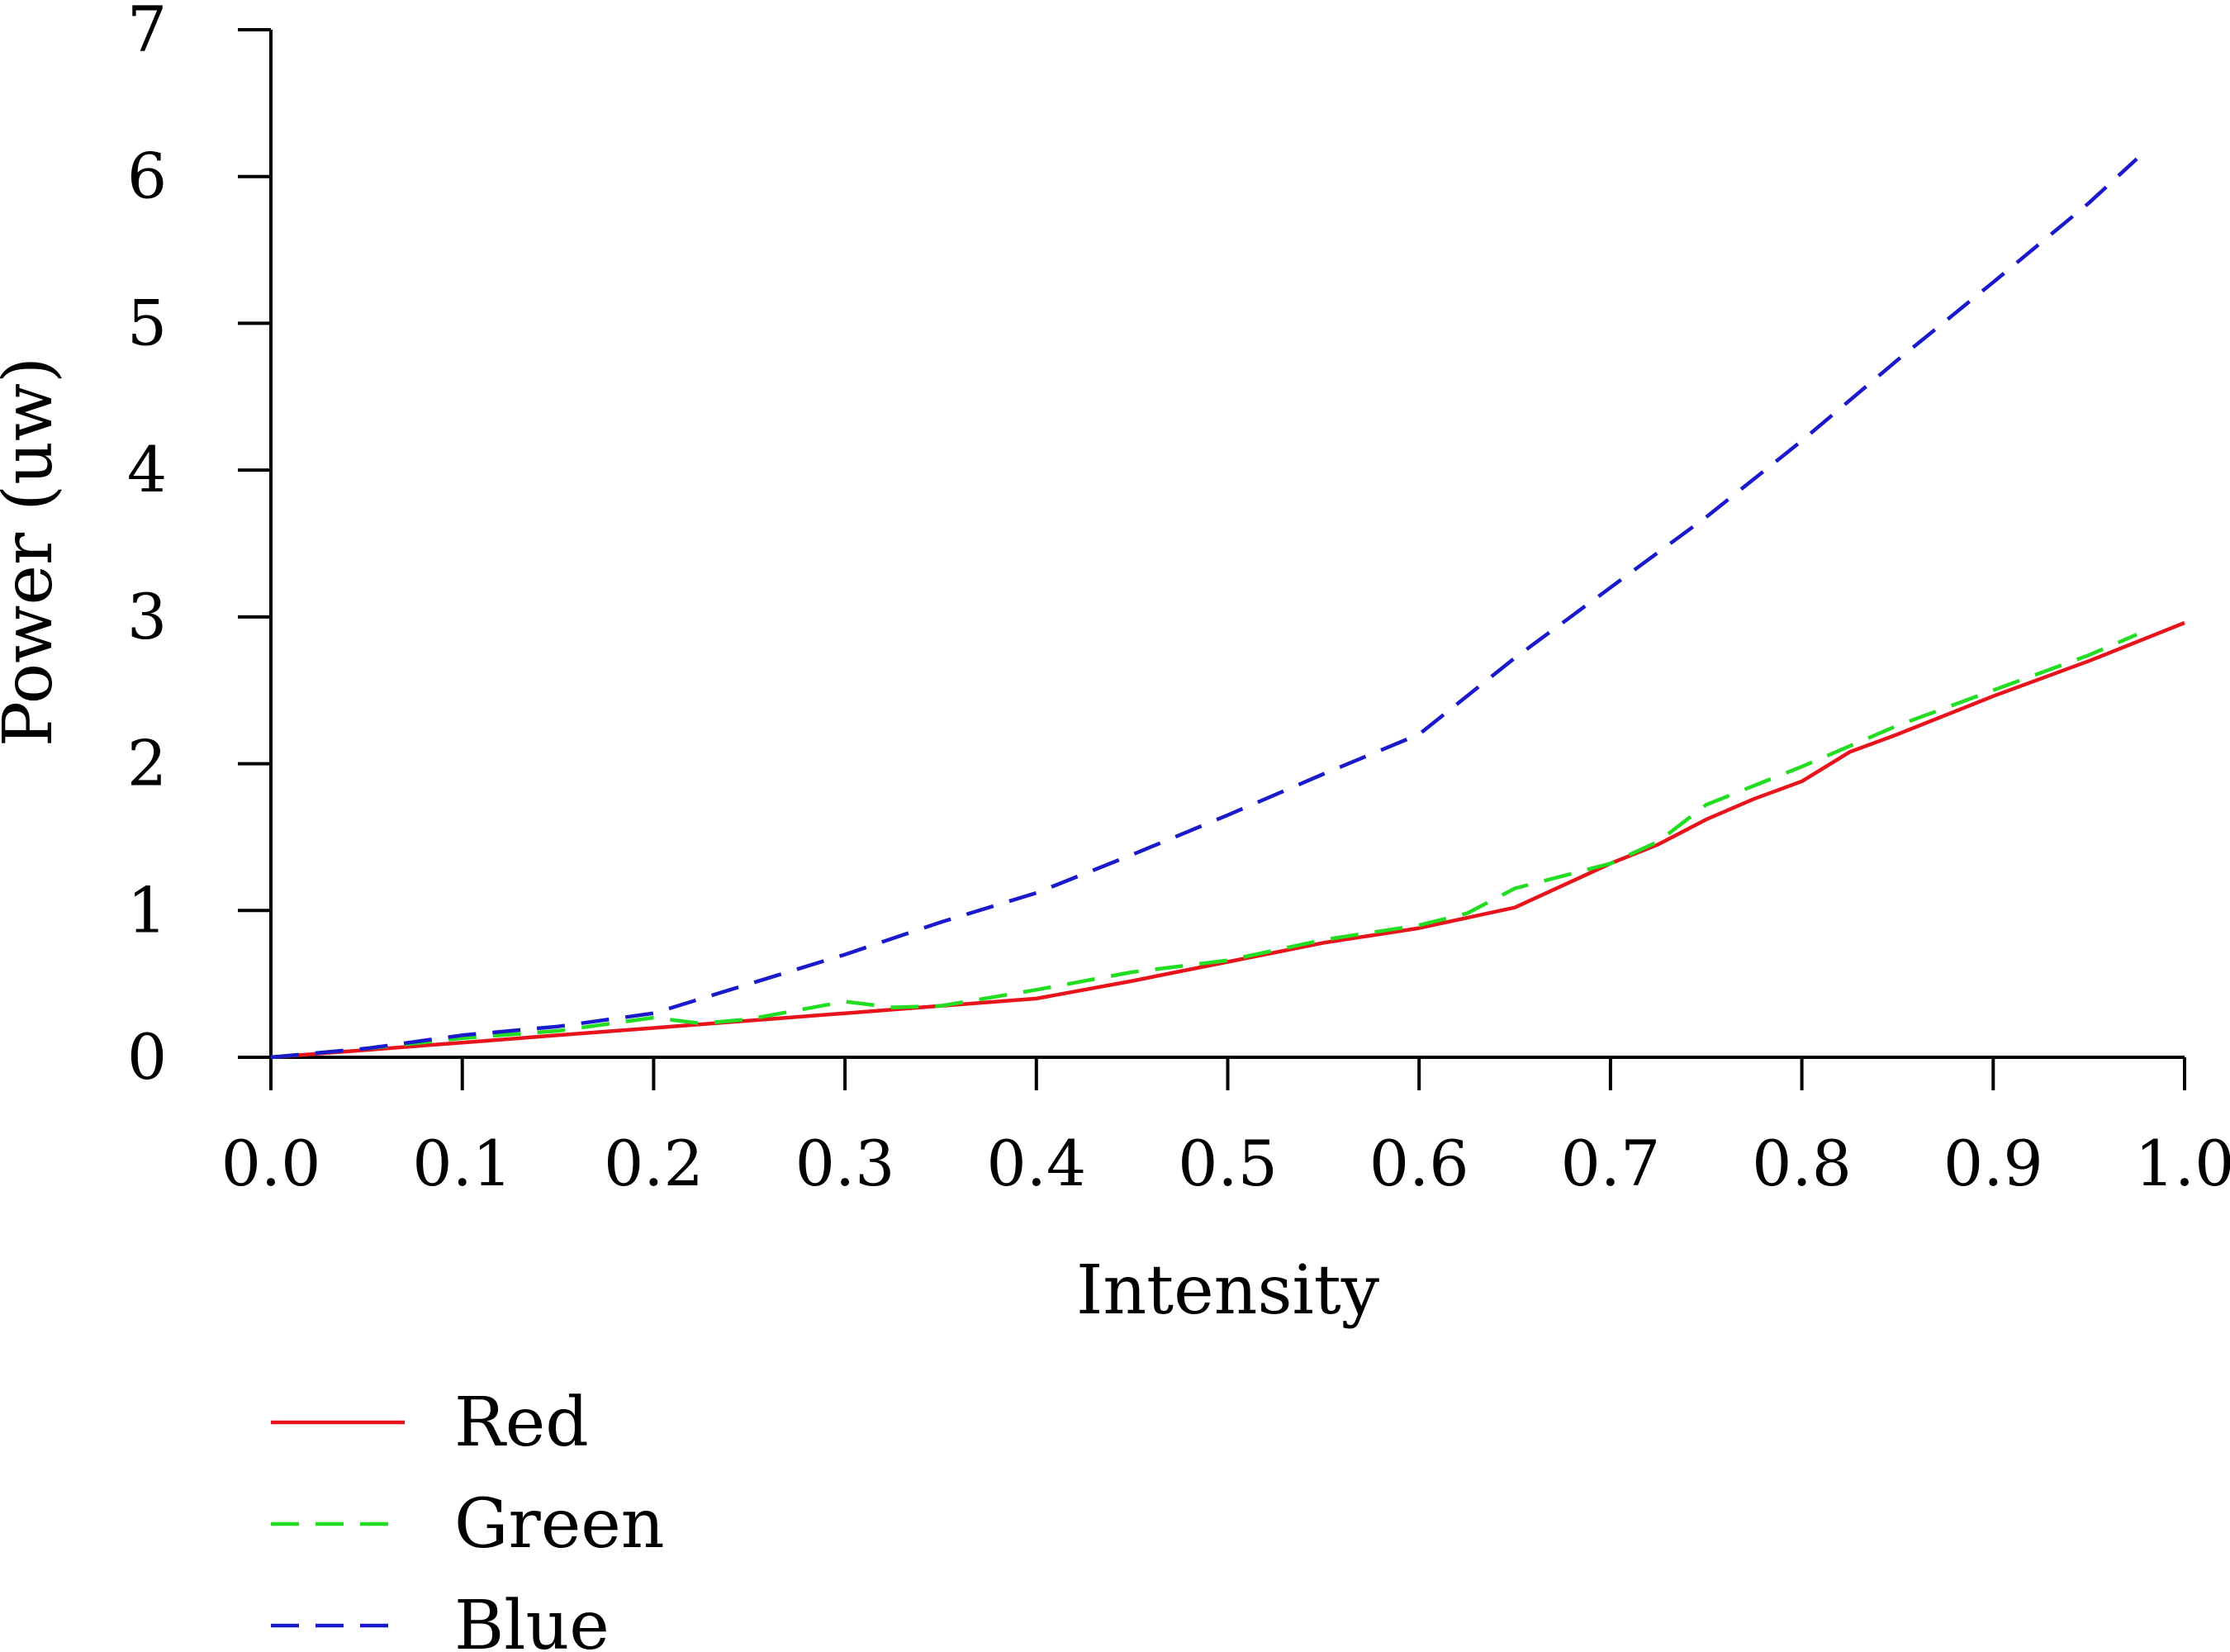  Describe the element at coordinates (1802, 1163) in the screenshot. I see `x-tick-label: 0.8` at that location.